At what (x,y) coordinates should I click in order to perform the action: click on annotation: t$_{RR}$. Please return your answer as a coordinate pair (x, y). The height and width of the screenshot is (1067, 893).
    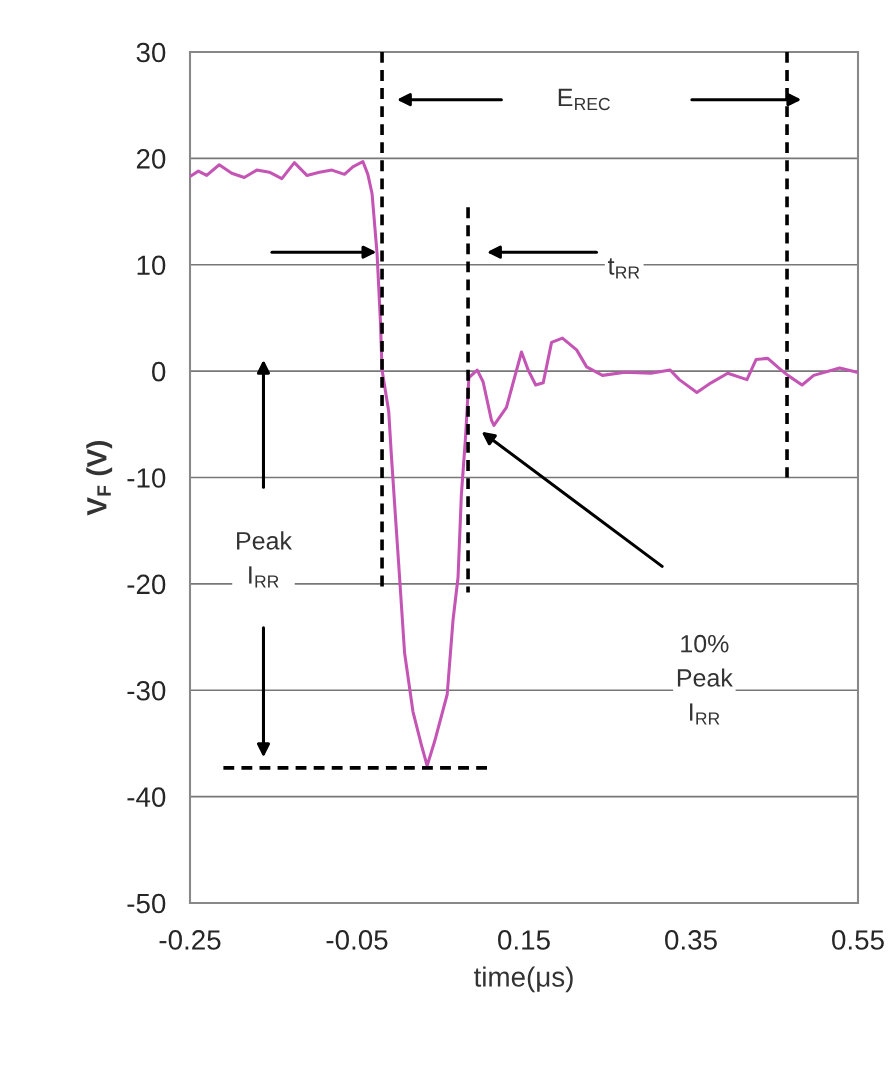
    Looking at the image, I should click on (623, 268).